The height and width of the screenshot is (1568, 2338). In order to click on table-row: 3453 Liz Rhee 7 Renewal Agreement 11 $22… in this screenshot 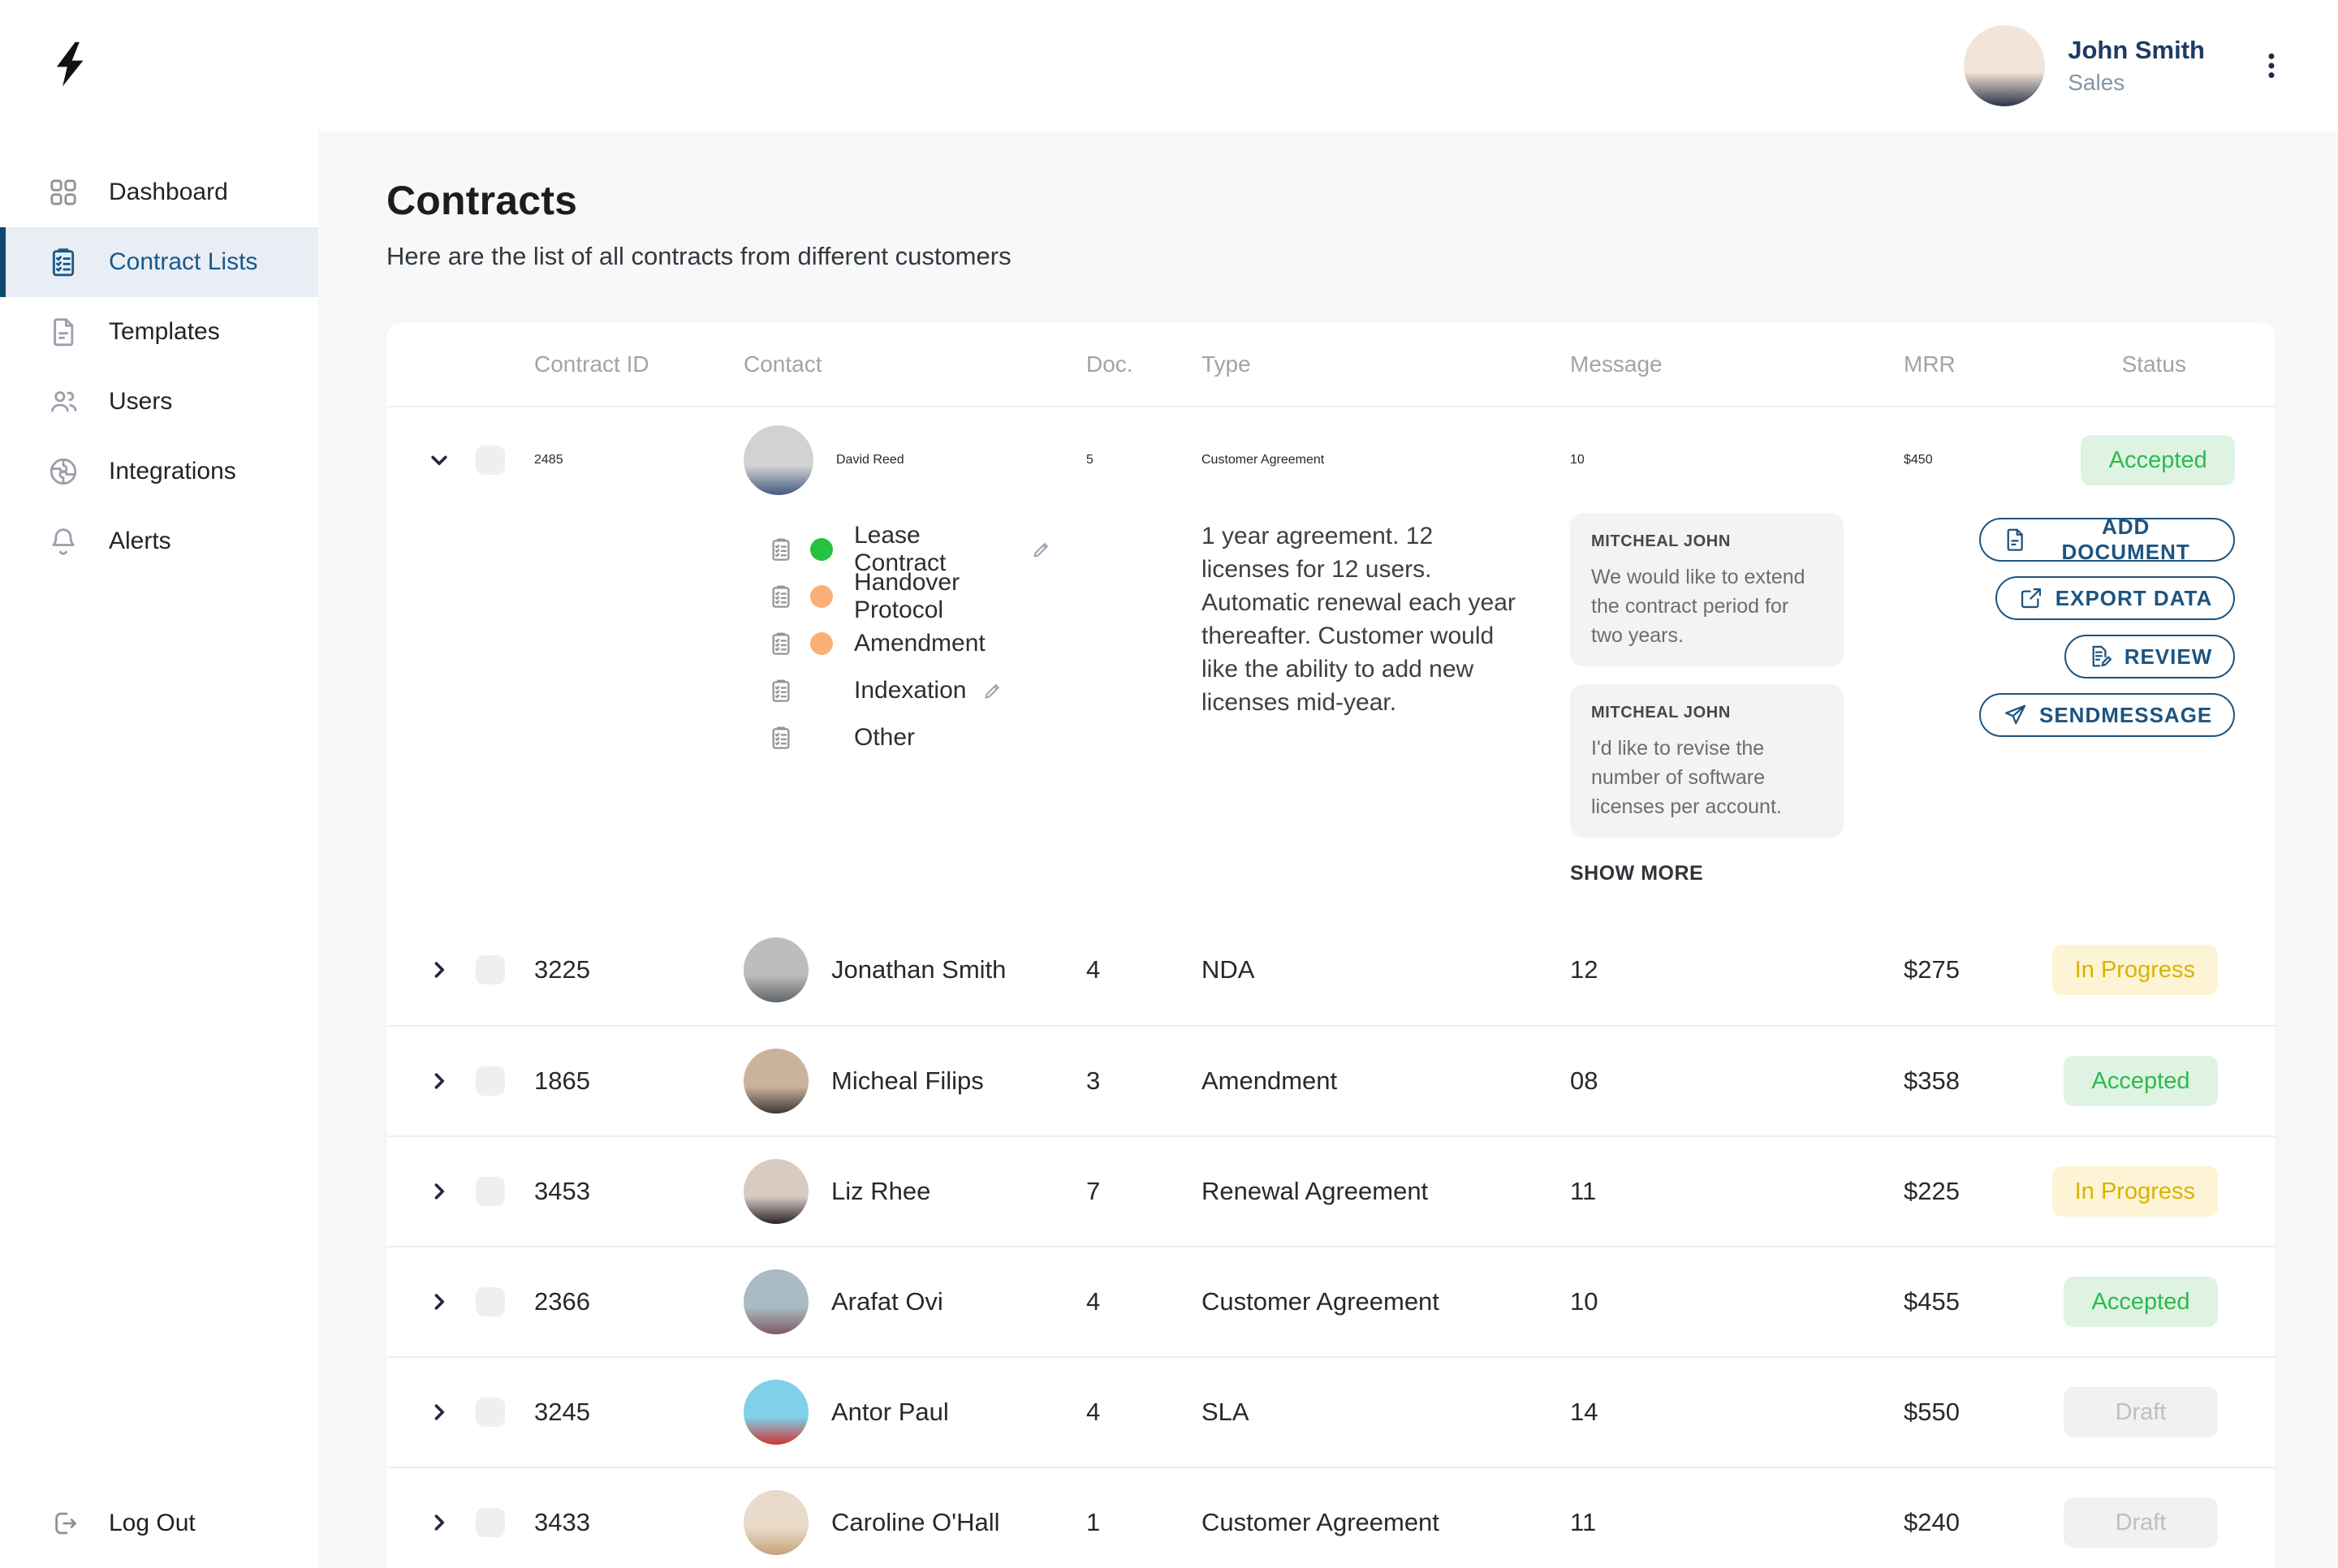, I will do `click(1330, 1191)`.